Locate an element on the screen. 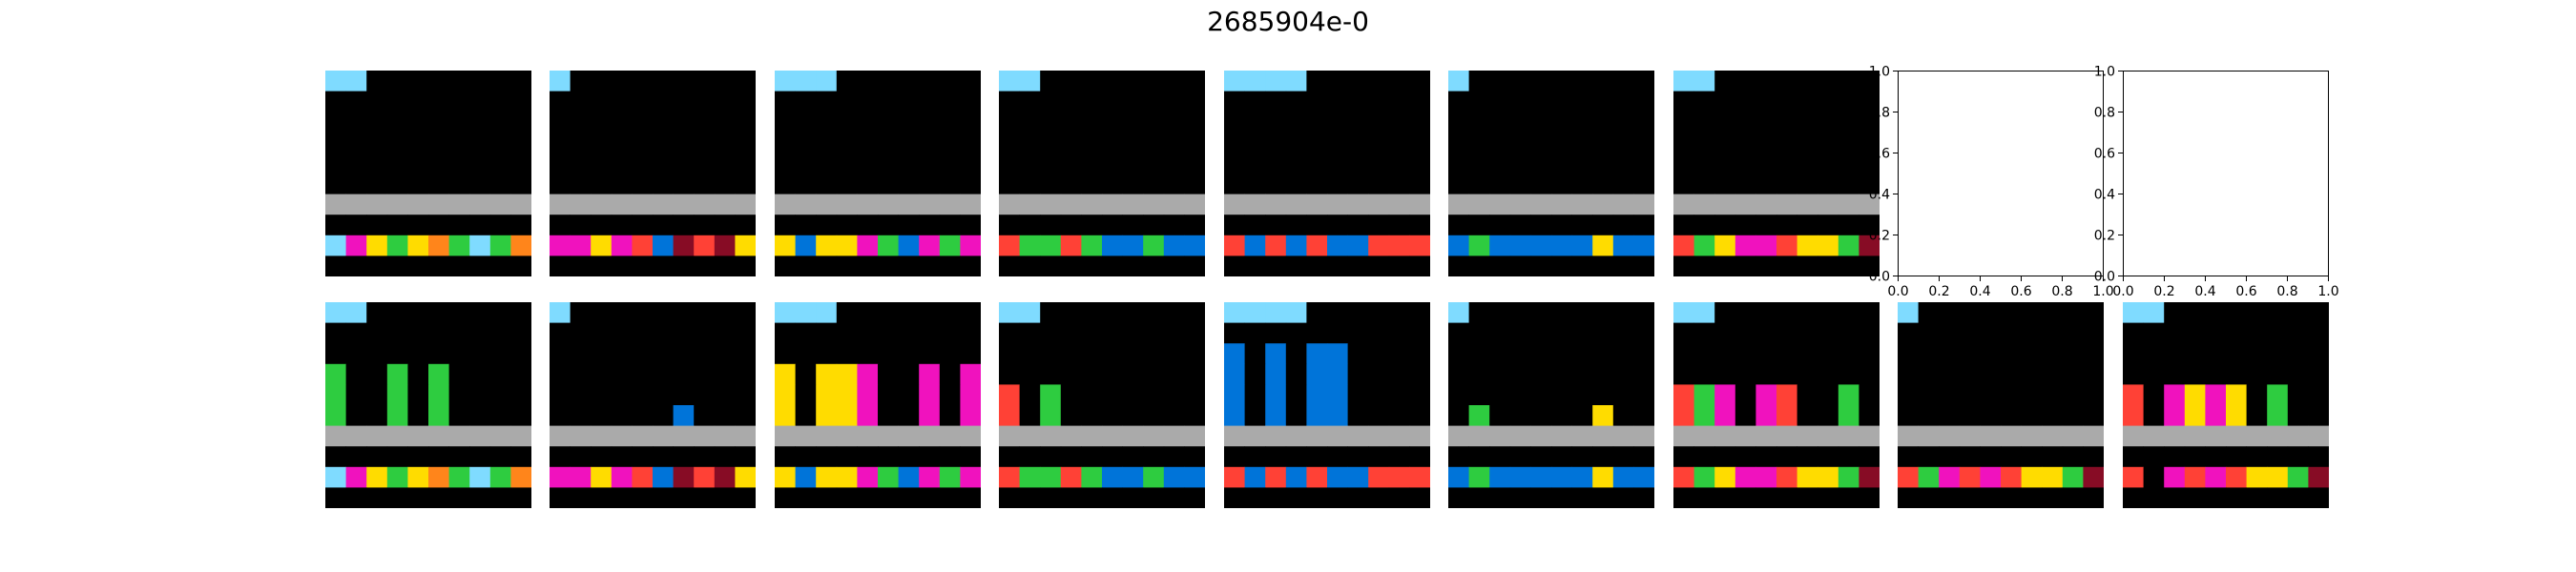  pair-7-input-grid is located at coordinates (1776, 173).